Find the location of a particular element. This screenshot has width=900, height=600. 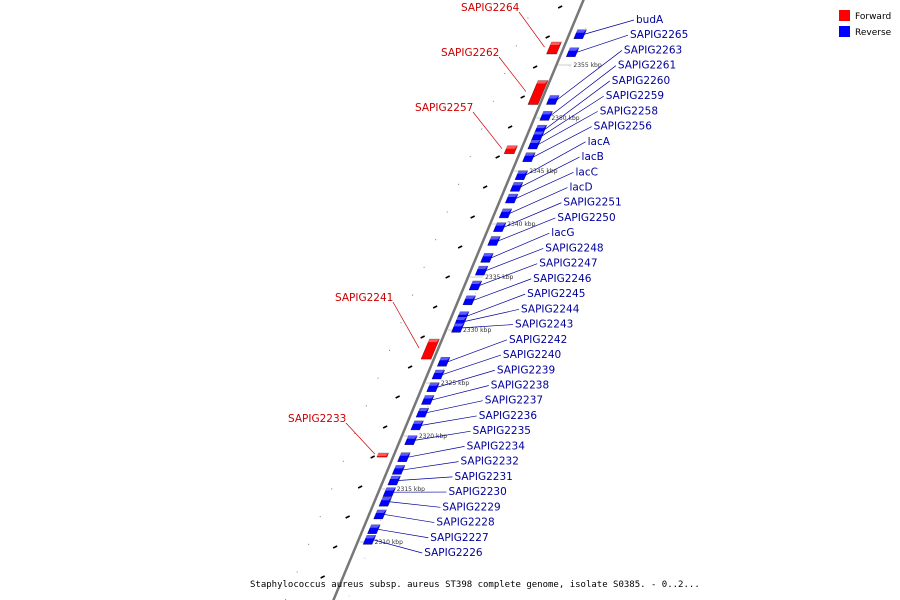

gene-label: SAPIG2234 is located at coordinates (496, 446).